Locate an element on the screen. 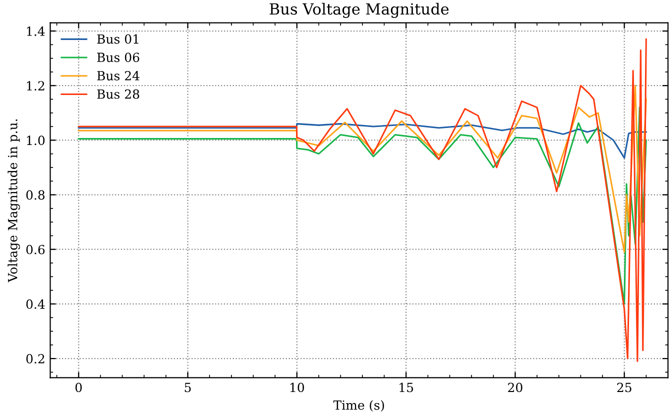  legend-label: Bus 24 is located at coordinates (118, 75).